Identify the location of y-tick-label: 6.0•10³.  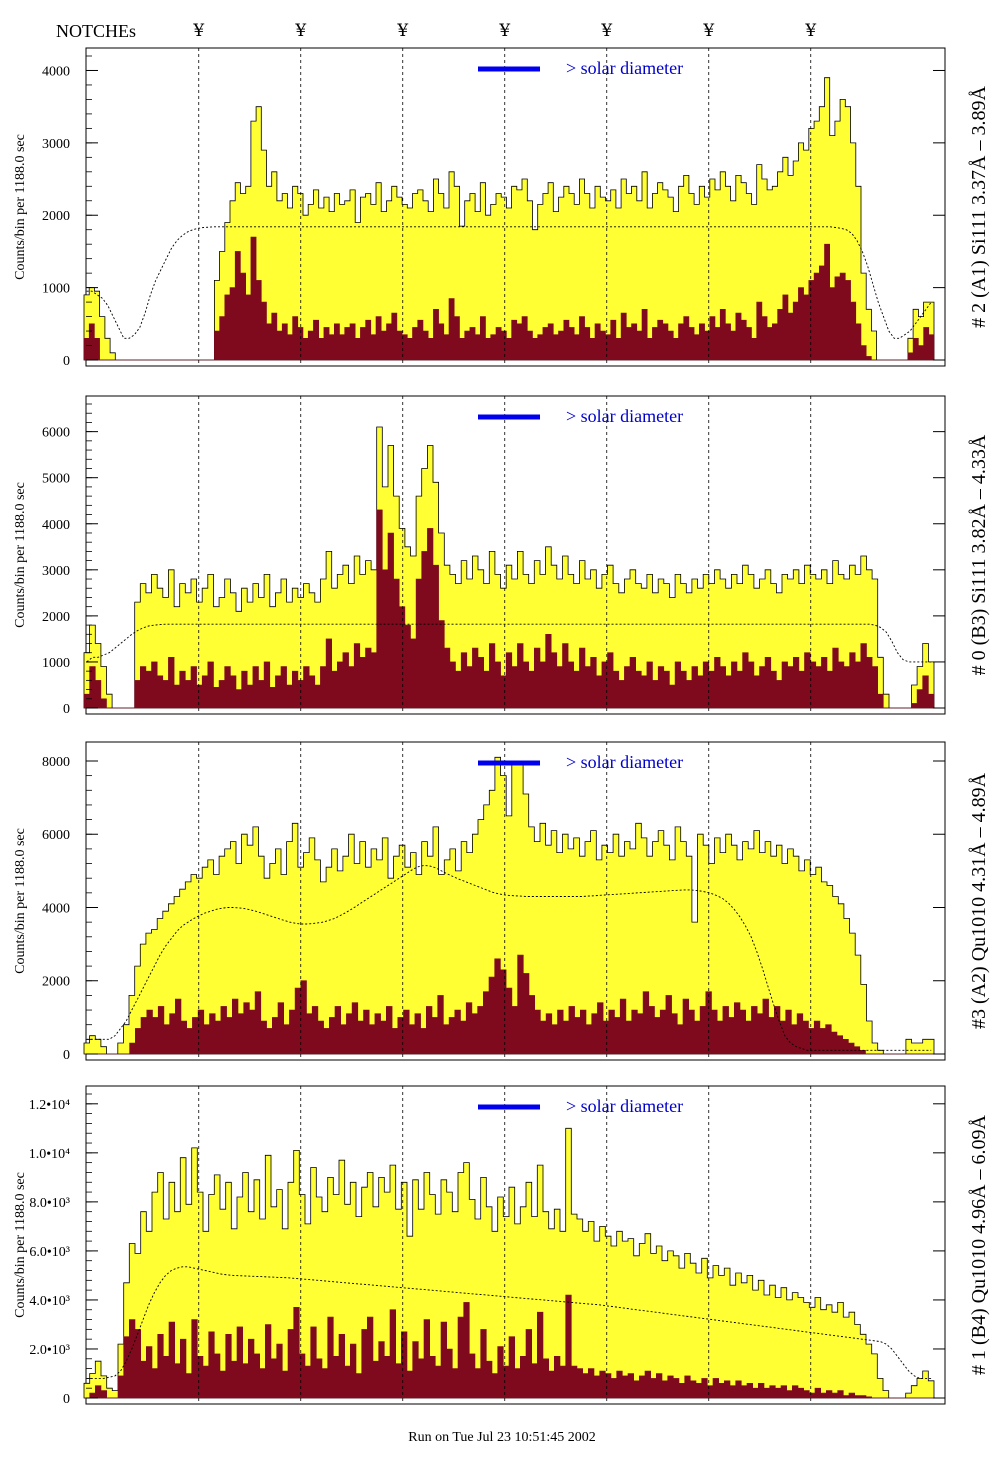
(49, 1252).